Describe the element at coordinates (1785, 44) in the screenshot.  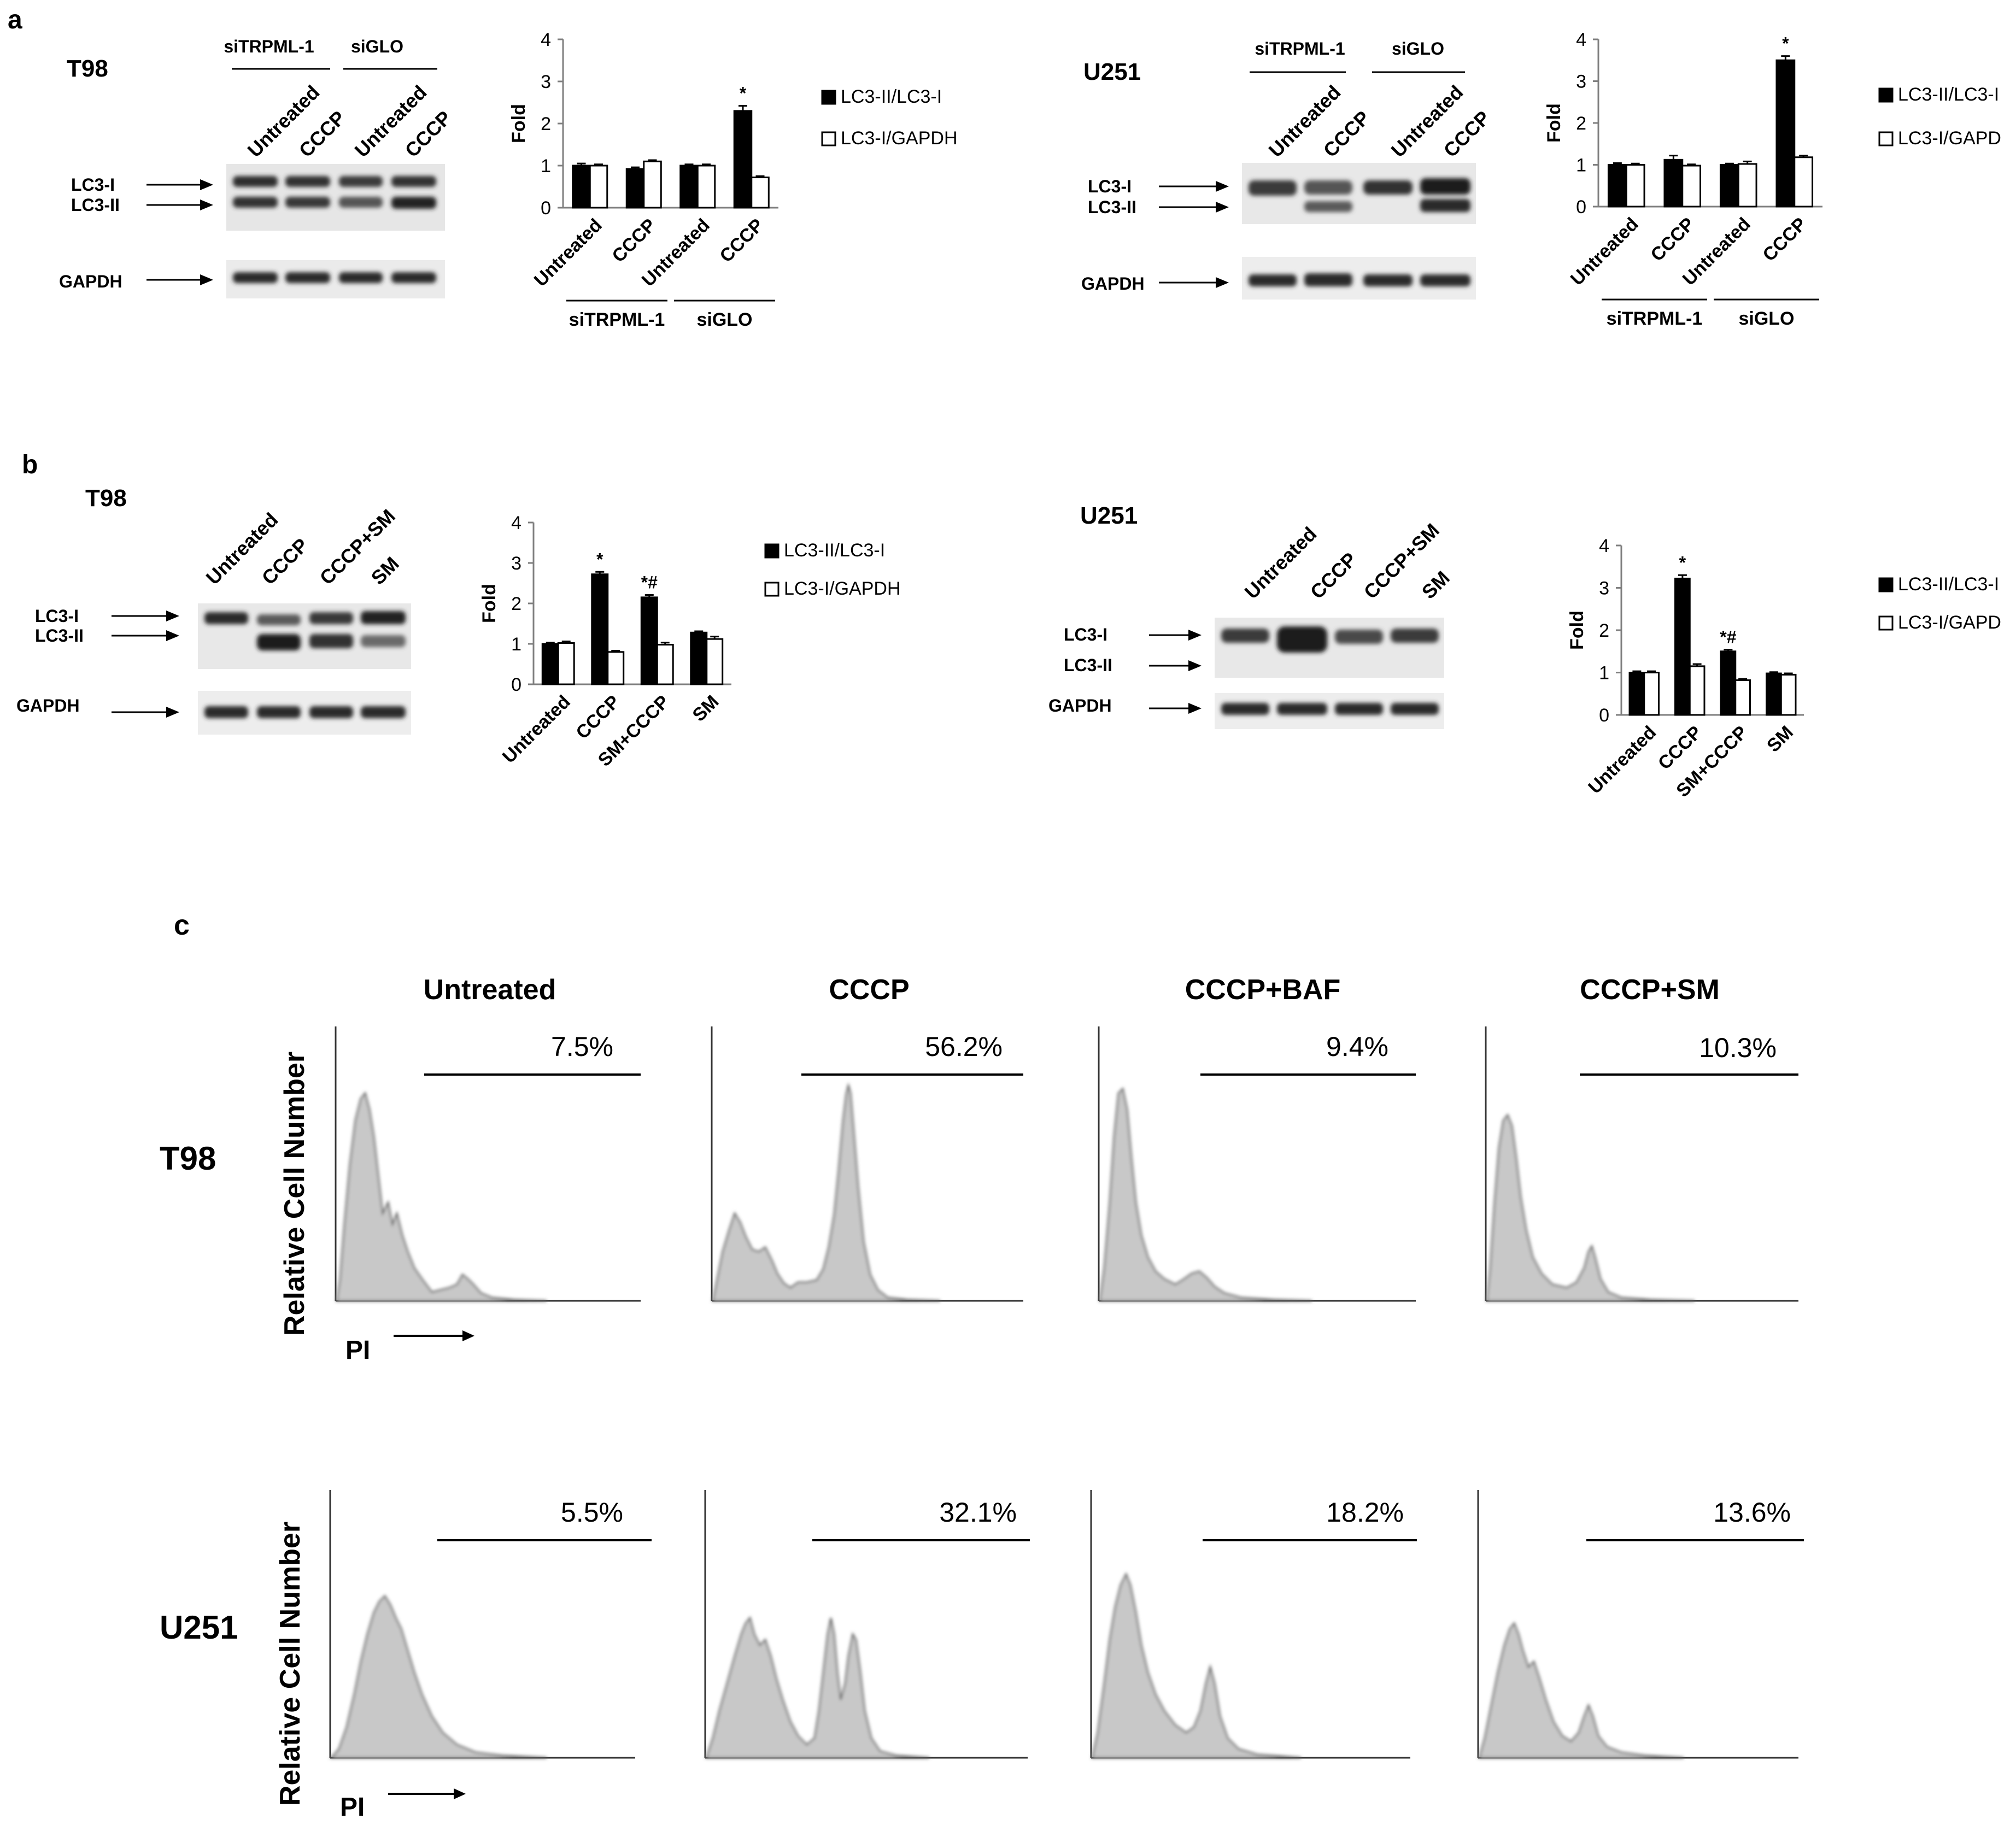
I see `significance-mark: *` at that location.